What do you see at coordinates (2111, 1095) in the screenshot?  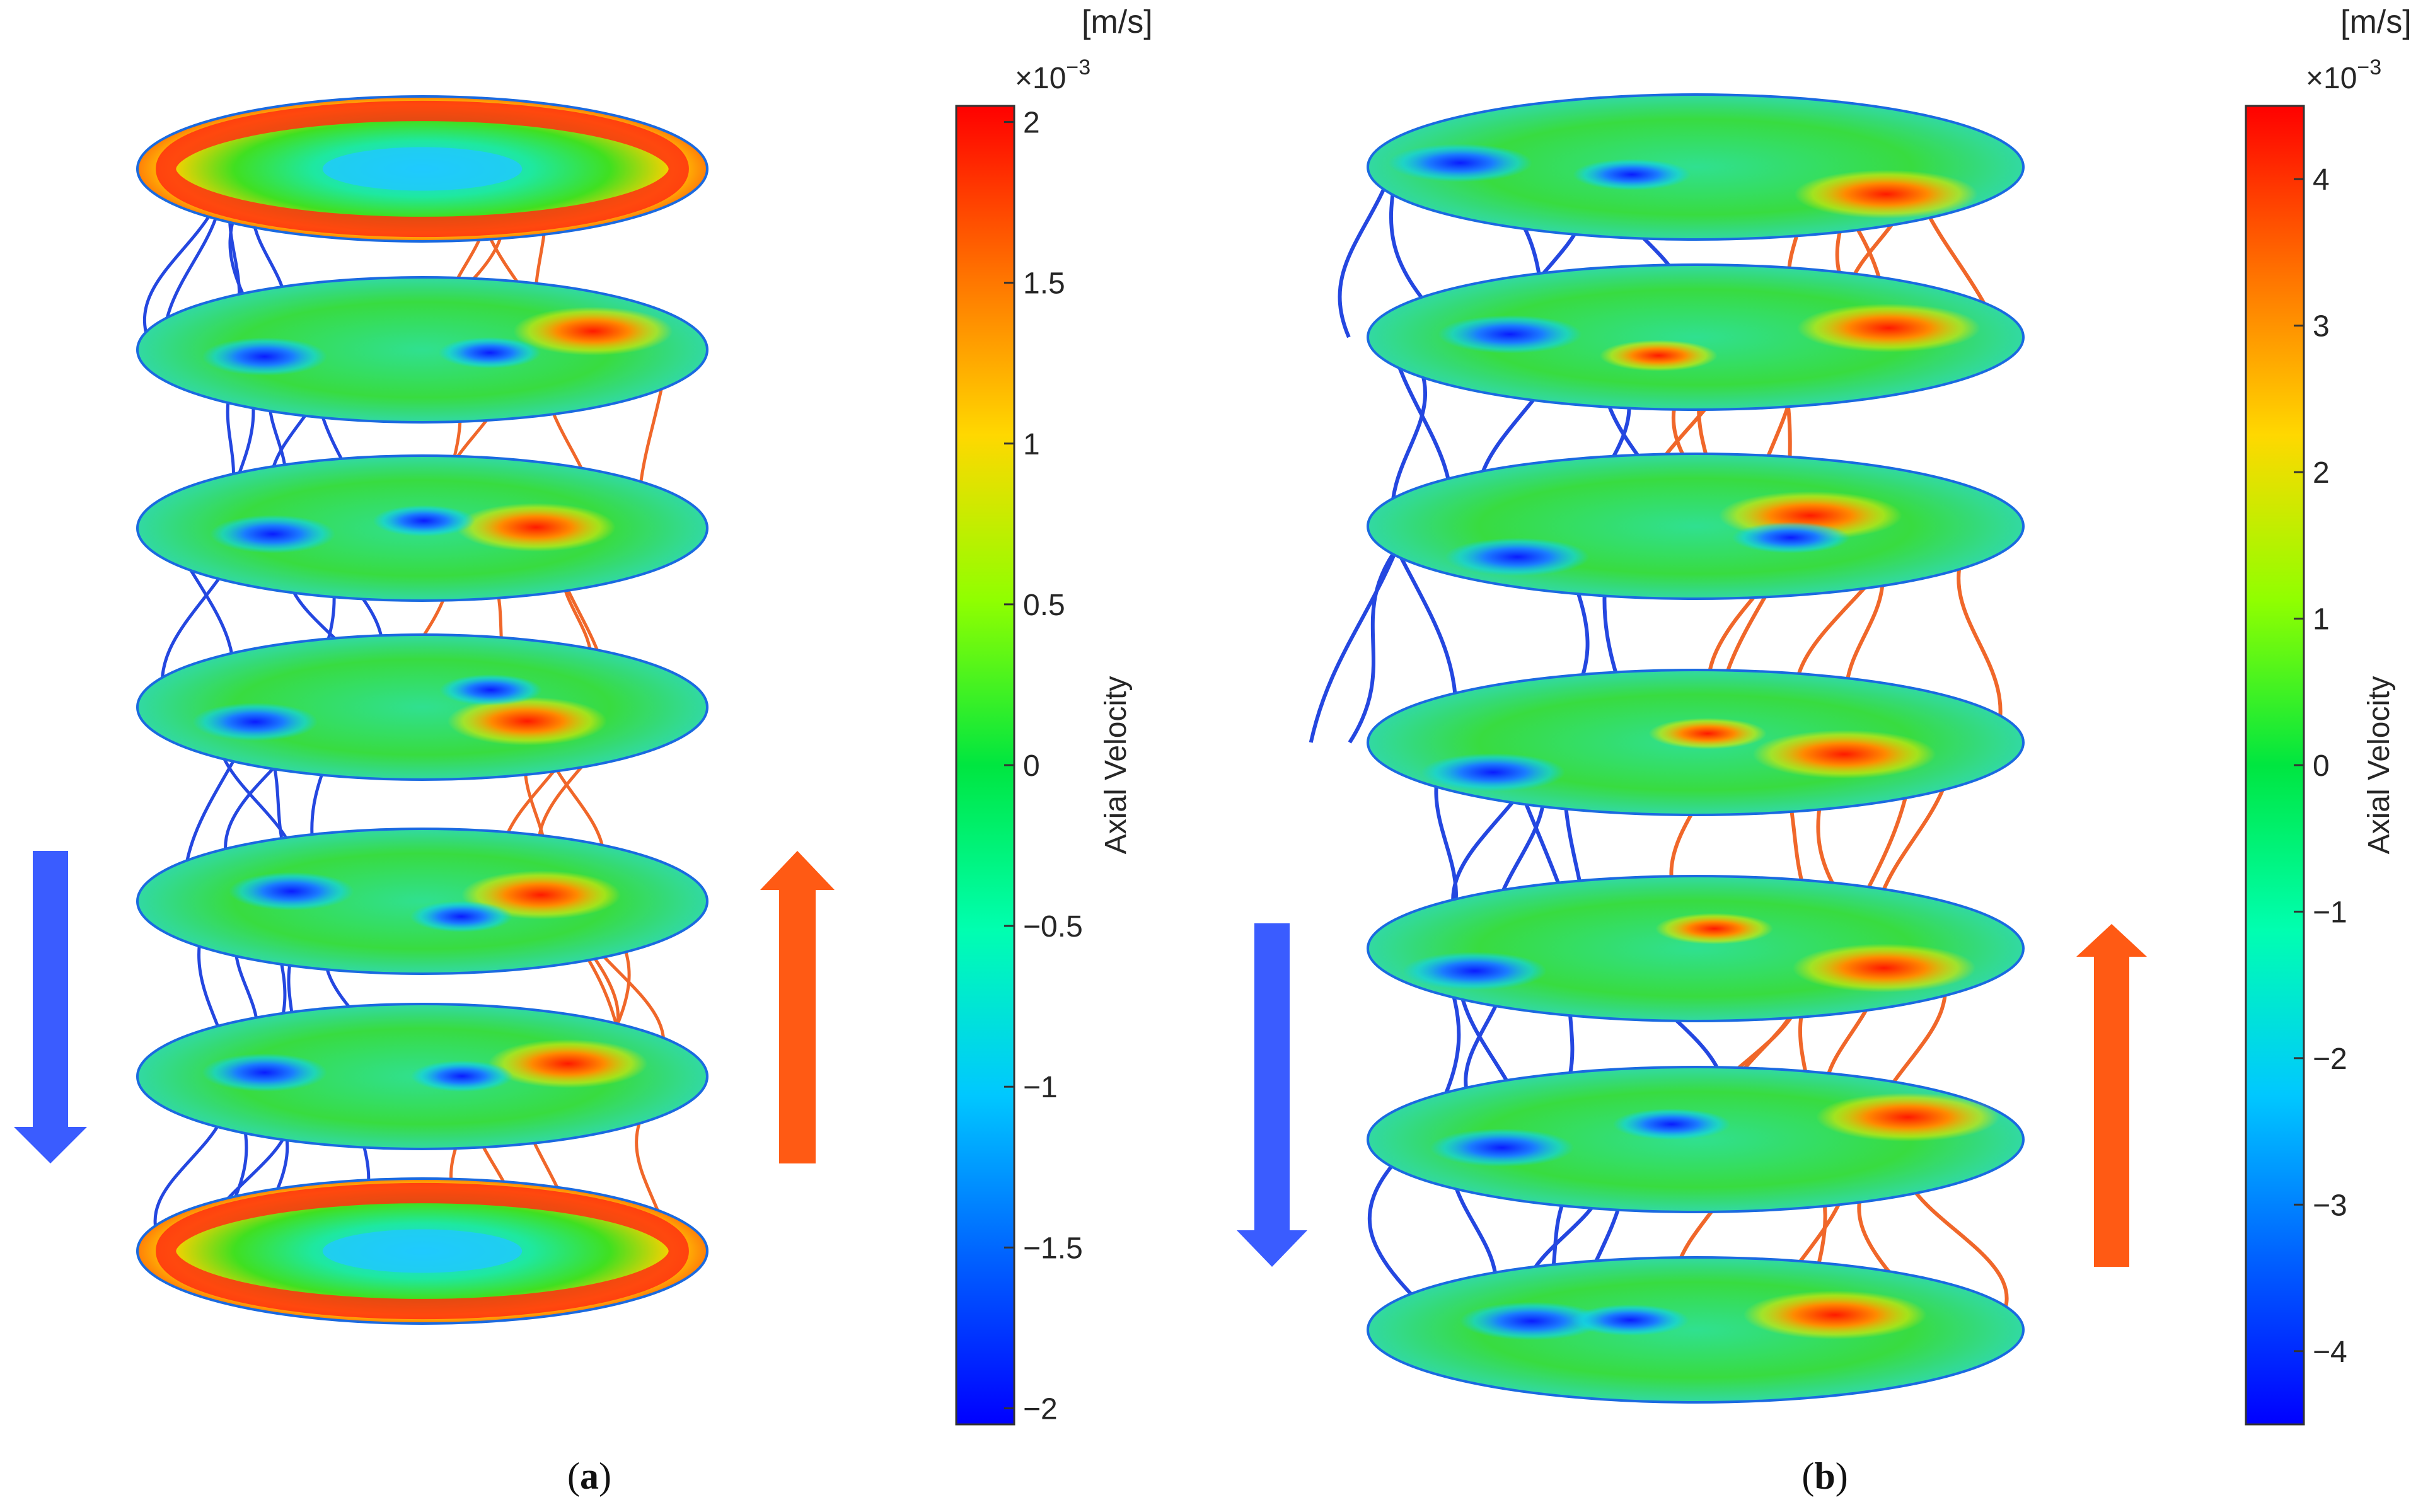 I see `upflow-arrow-b` at bounding box center [2111, 1095].